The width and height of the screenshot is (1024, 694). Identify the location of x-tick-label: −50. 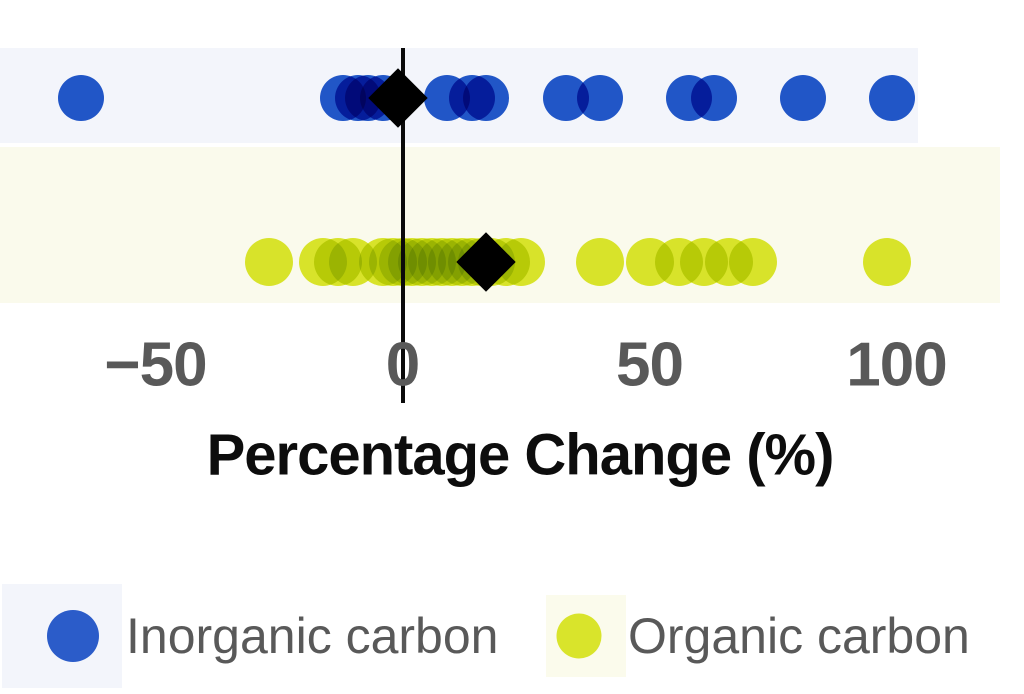
(155, 365).